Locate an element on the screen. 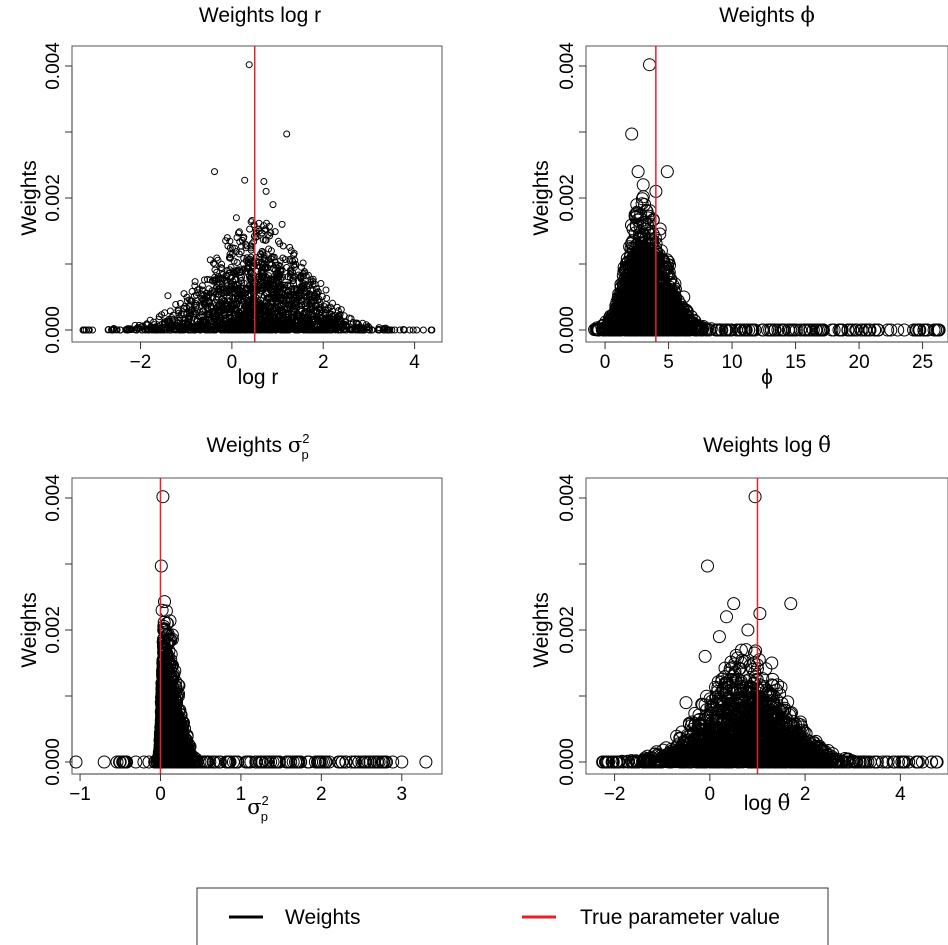  x-tick-label: 5 is located at coordinates (668, 362).